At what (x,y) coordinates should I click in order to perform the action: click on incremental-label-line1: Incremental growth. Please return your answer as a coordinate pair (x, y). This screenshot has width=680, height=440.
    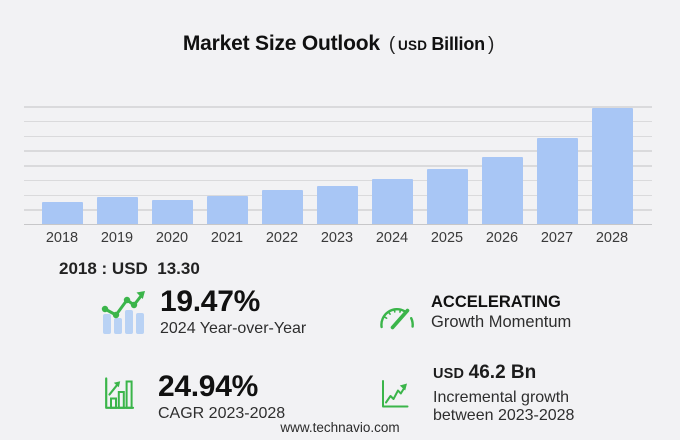
    Looking at the image, I should click on (501, 397).